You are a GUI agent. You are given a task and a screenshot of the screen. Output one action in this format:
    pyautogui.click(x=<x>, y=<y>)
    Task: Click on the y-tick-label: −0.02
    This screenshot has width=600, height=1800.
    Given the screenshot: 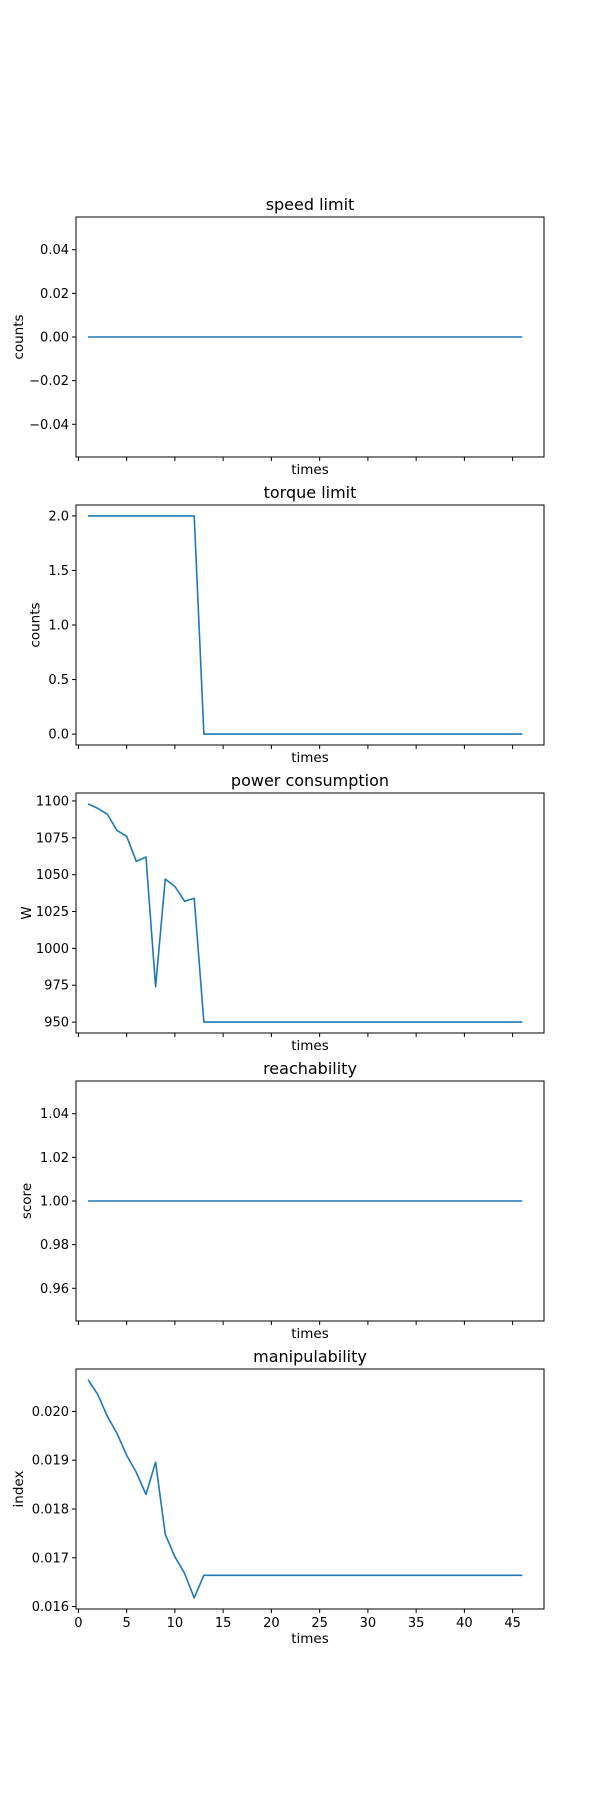 What is the action you would take?
    pyautogui.click(x=49, y=381)
    